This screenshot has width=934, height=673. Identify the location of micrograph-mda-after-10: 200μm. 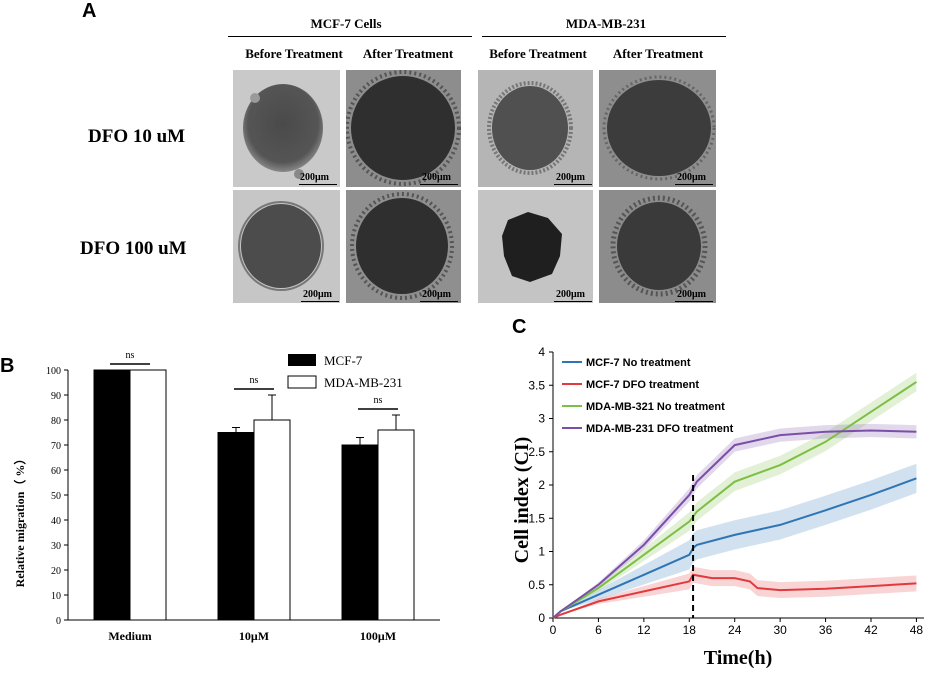
(657, 128).